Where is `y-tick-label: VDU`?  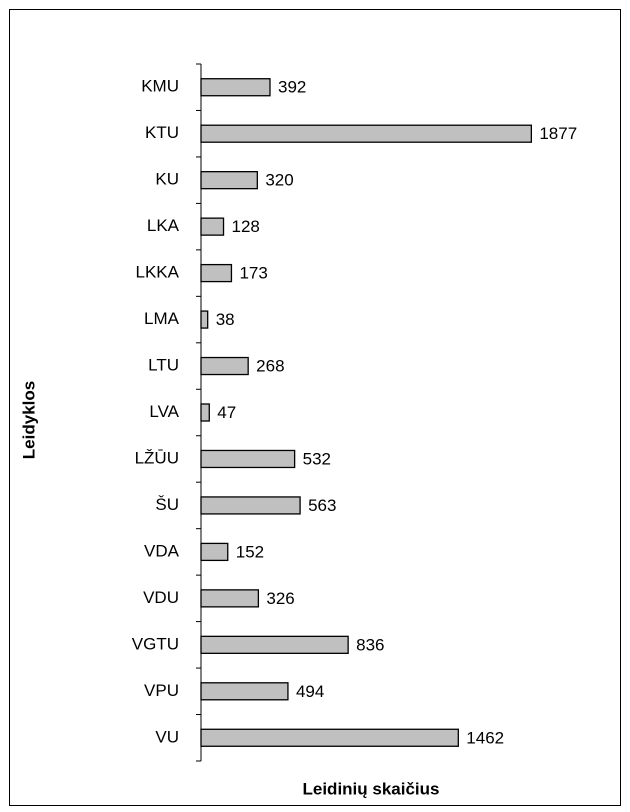
y-tick-label: VDU is located at coordinates (161, 597).